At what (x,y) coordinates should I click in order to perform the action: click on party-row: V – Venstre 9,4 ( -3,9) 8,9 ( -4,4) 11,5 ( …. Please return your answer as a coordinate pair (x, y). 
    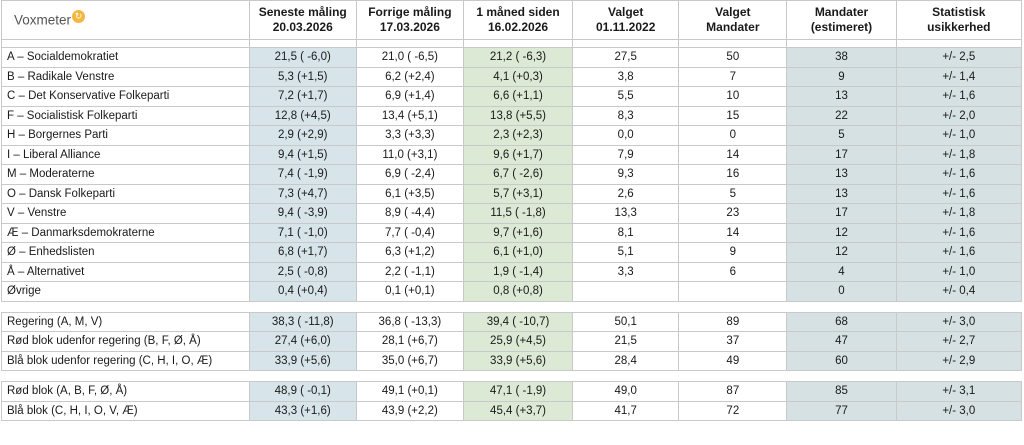
    Looking at the image, I should click on (512, 213).